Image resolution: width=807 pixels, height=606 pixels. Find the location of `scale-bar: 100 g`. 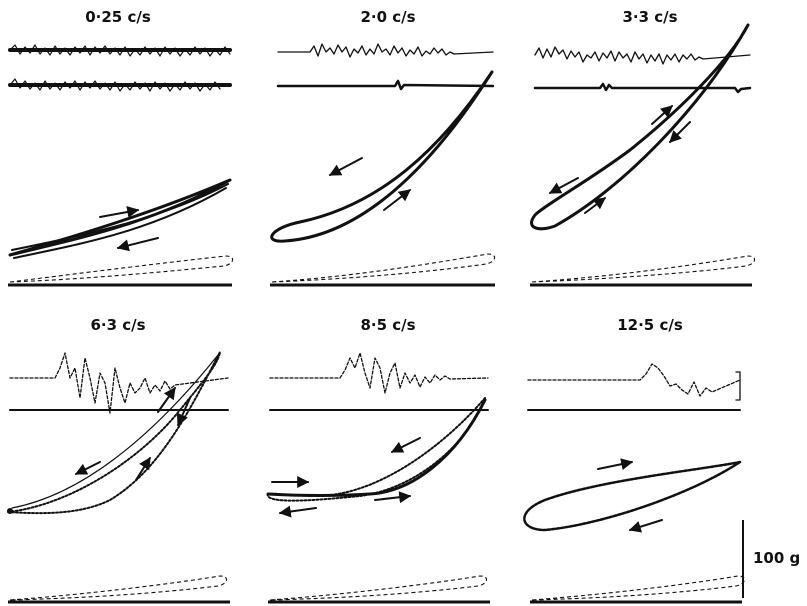

scale-bar: 100 g is located at coordinates (771, 559).